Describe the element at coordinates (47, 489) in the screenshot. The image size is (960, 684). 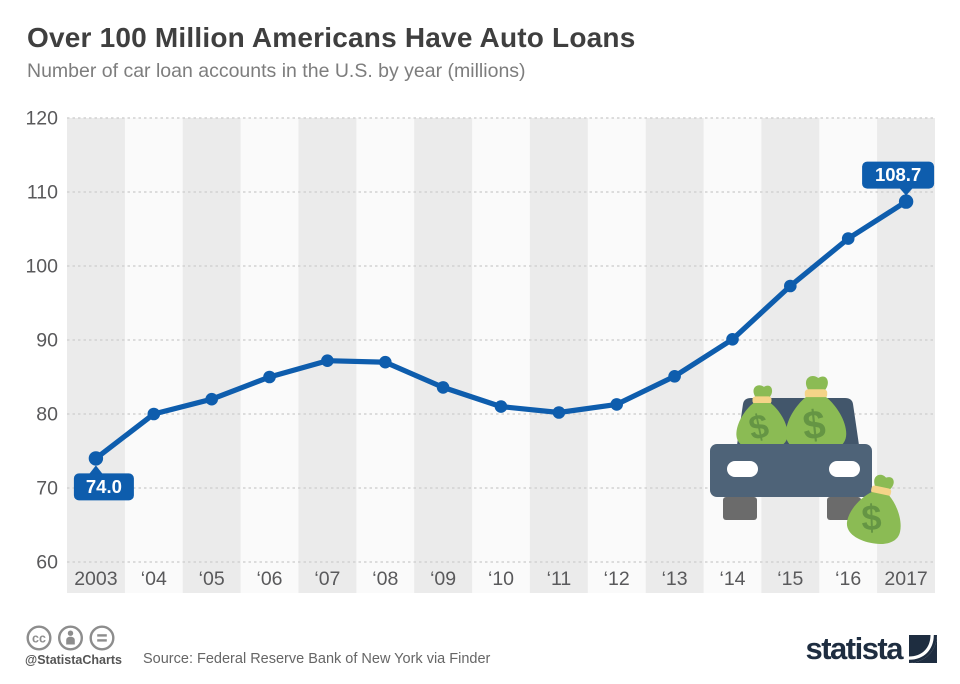
I see `svg-text: 70` at that location.